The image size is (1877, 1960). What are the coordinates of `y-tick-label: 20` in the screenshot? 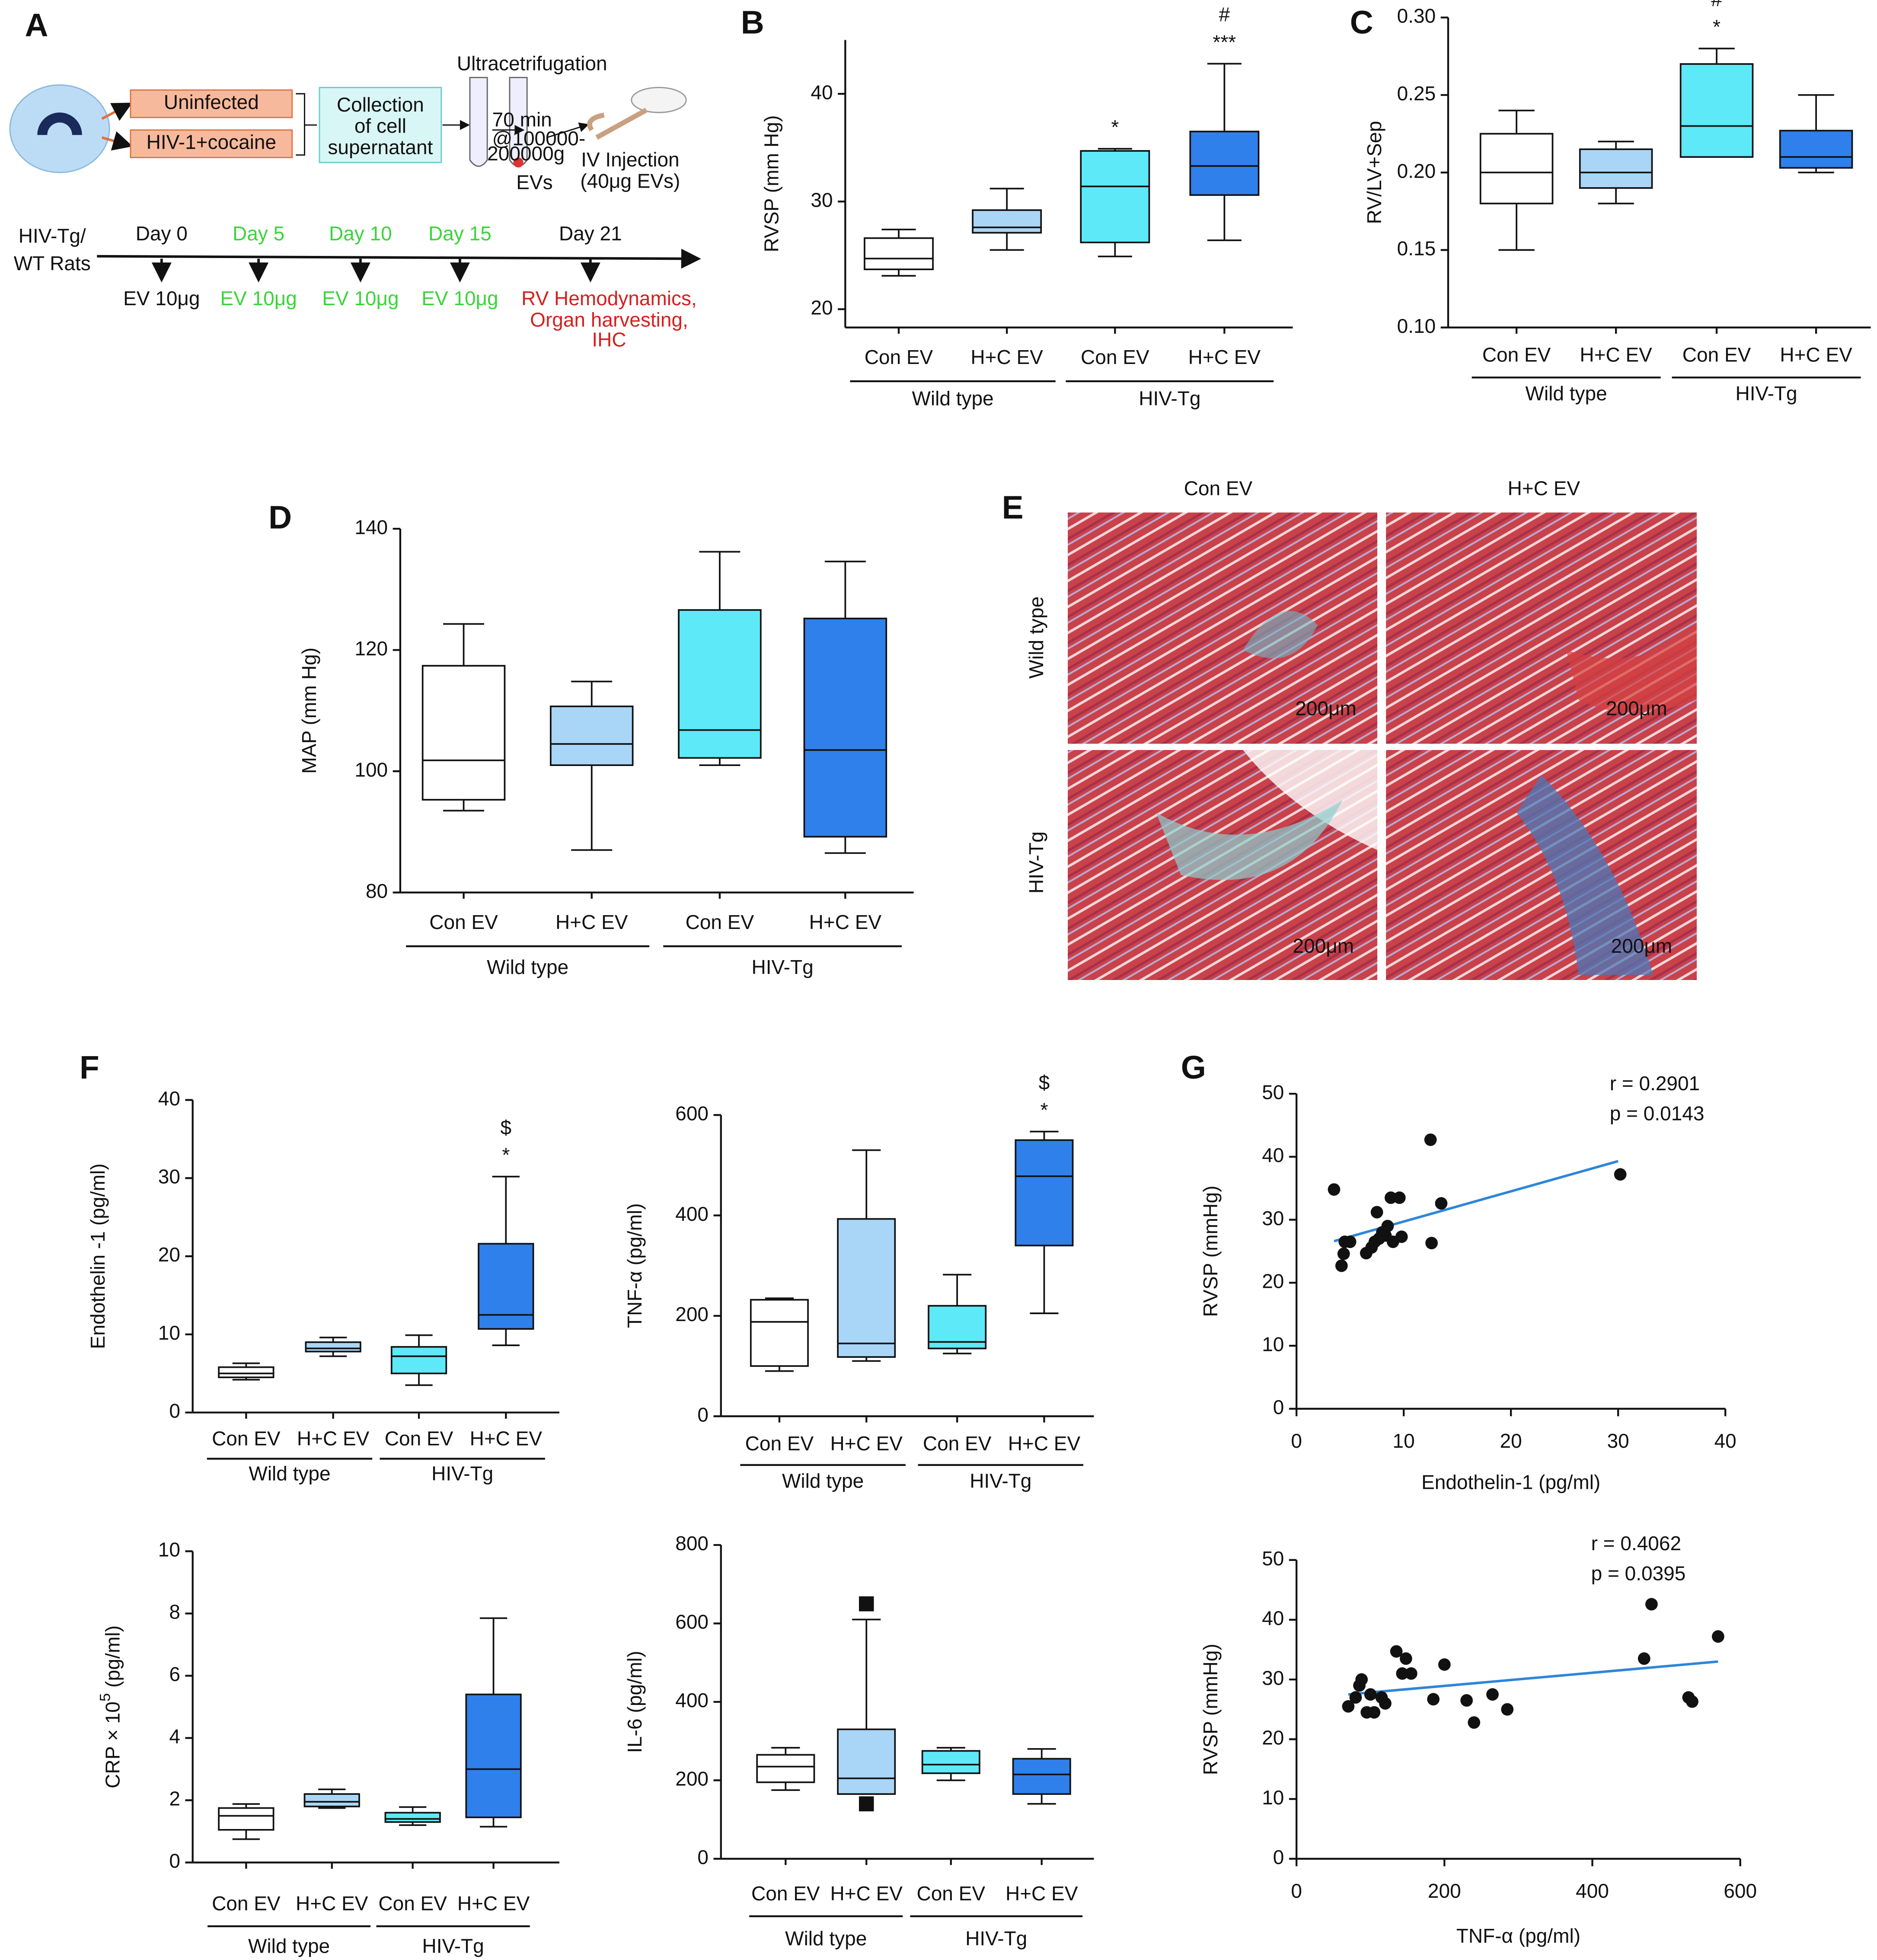 It's located at (822, 307).